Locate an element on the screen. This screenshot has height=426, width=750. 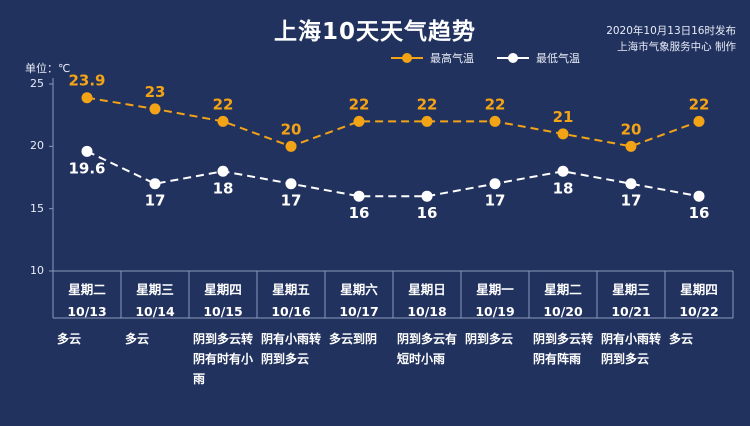
legend-item-low: 最低气温 is located at coordinates (538, 58).